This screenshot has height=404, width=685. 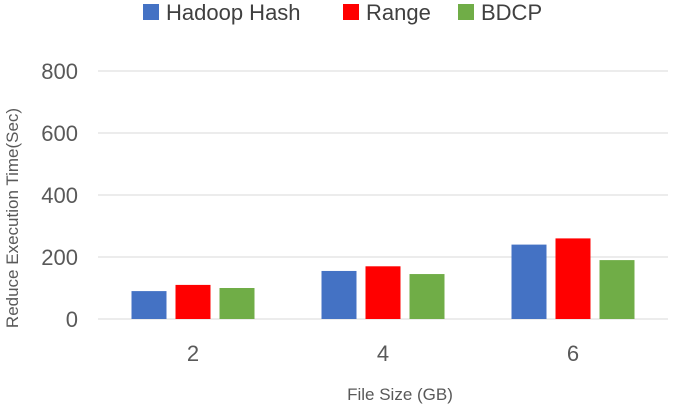 I want to click on y-tick-label: 200, so click(x=59, y=257).